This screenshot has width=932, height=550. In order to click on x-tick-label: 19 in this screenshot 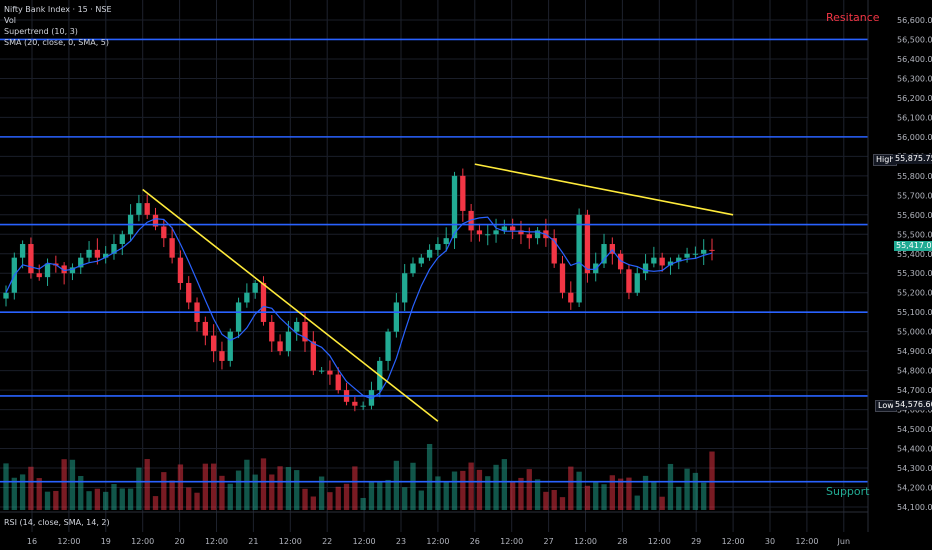, I will do `click(106, 541)`.